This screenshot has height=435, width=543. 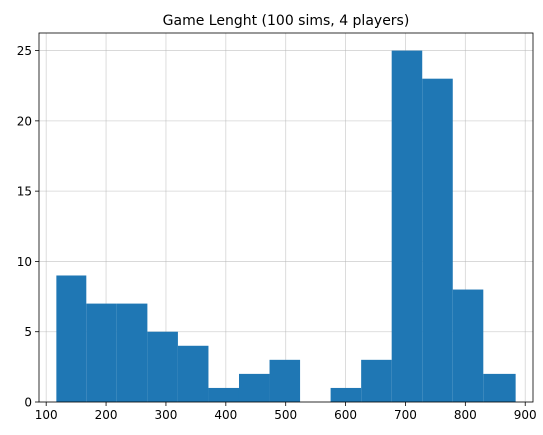 What do you see at coordinates (225, 415) in the screenshot?
I see `x-tick-label: 400` at bounding box center [225, 415].